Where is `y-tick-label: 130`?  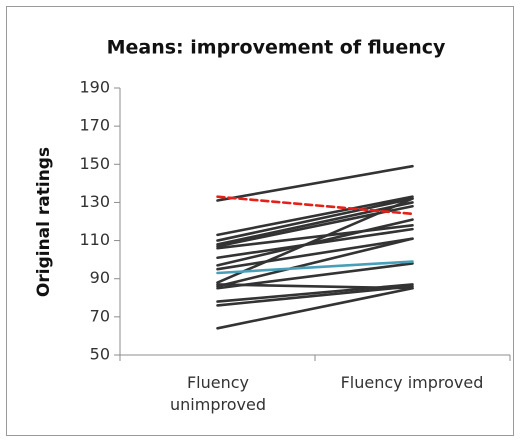 y-tick-label: 130 is located at coordinates (94, 201).